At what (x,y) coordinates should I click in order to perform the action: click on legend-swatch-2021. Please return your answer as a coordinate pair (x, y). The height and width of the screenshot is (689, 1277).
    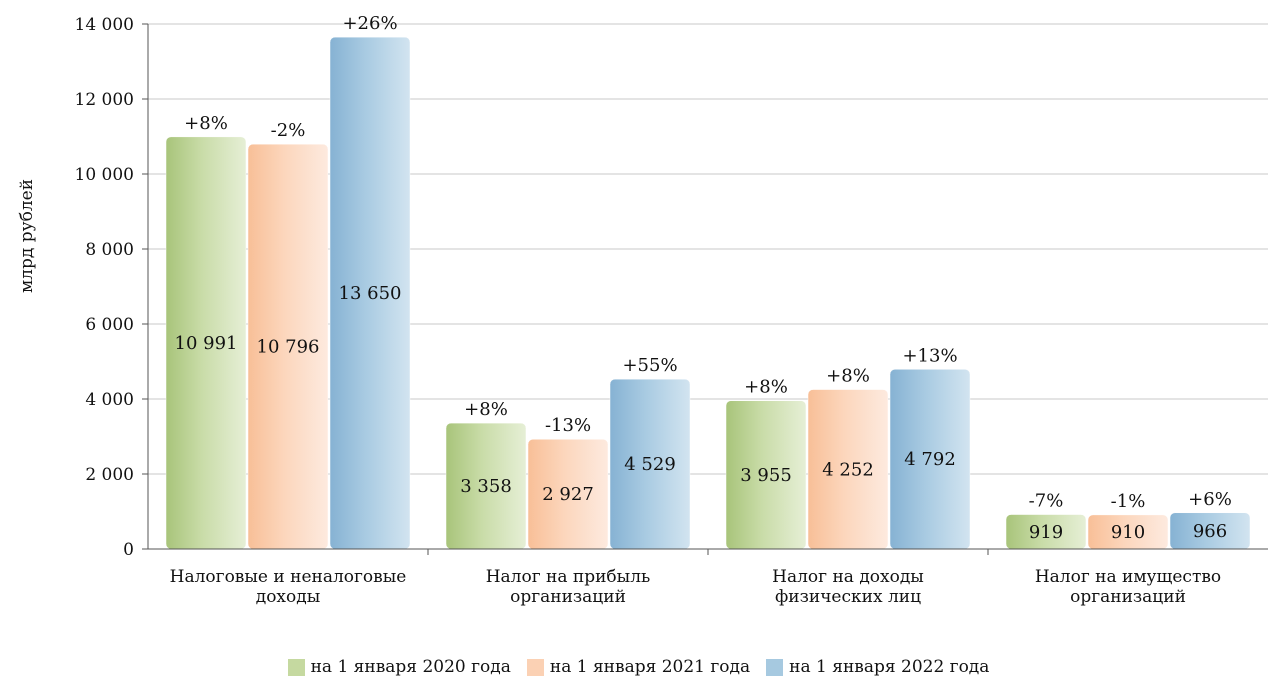
    Looking at the image, I should click on (535, 667).